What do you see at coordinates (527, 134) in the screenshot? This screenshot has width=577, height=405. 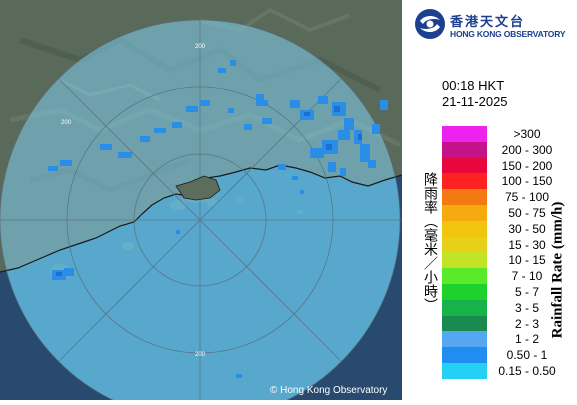 I see `legend-label: >300` at bounding box center [527, 134].